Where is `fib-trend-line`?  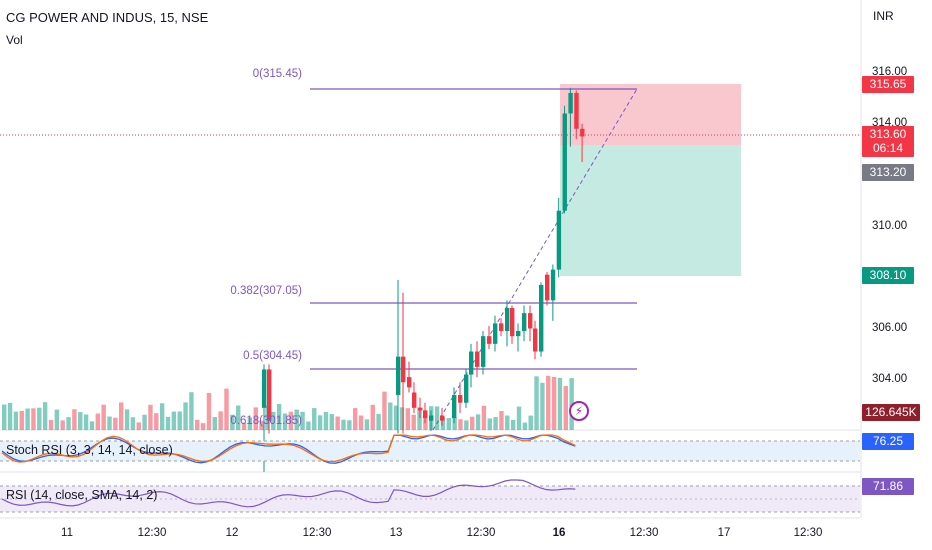 fib-trend-line is located at coordinates (535, 259).